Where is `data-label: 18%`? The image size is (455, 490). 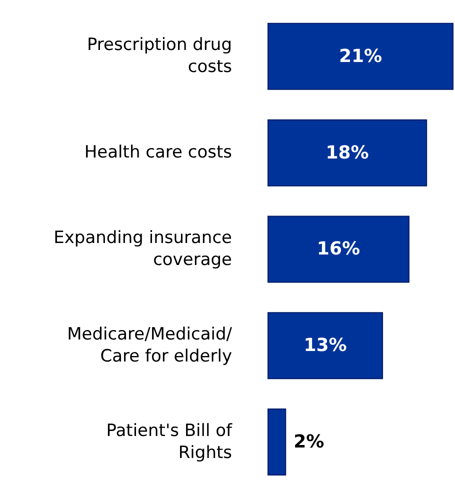 data-label: 18% is located at coordinates (347, 153).